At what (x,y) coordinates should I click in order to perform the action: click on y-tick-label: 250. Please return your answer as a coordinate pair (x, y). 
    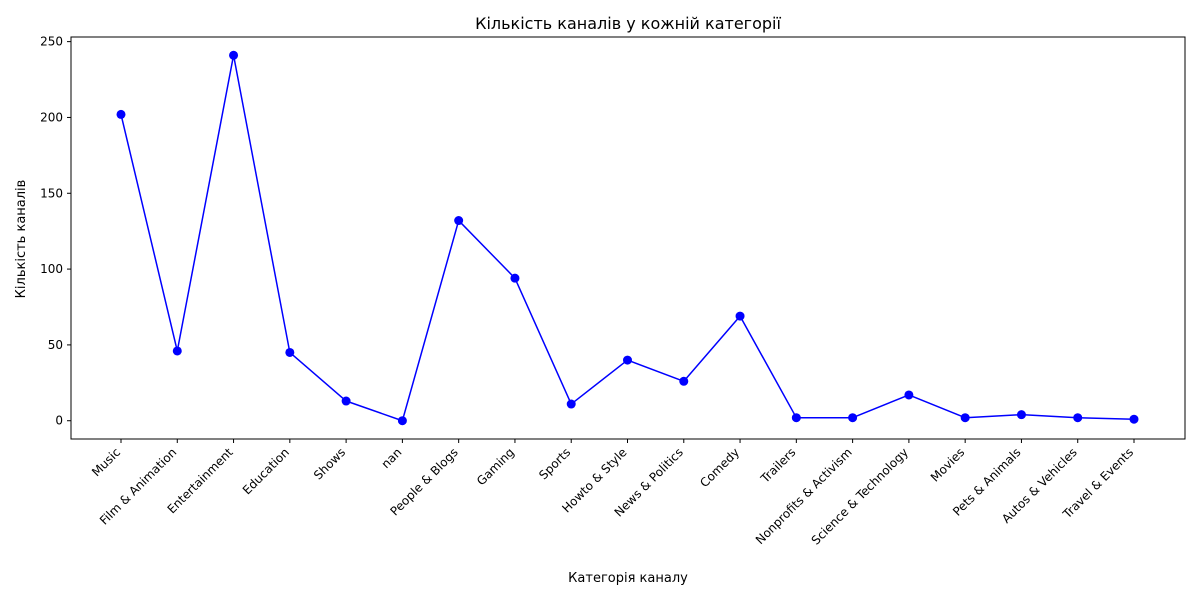
    Looking at the image, I should click on (51, 42).